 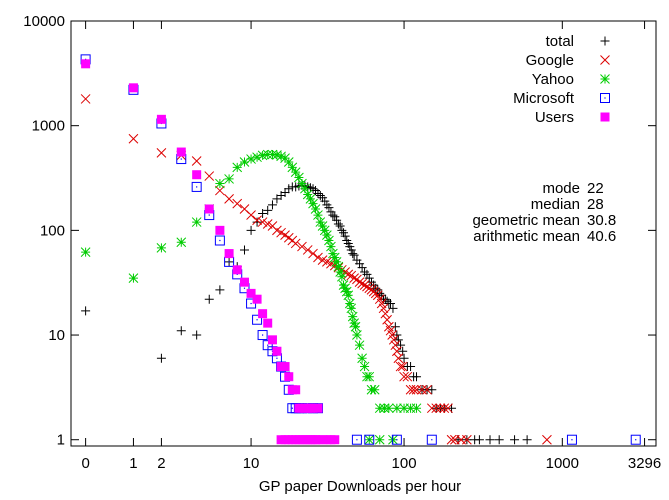 What do you see at coordinates (550, 60) in the screenshot?
I see `legend-label: Google` at bounding box center [550, 60].